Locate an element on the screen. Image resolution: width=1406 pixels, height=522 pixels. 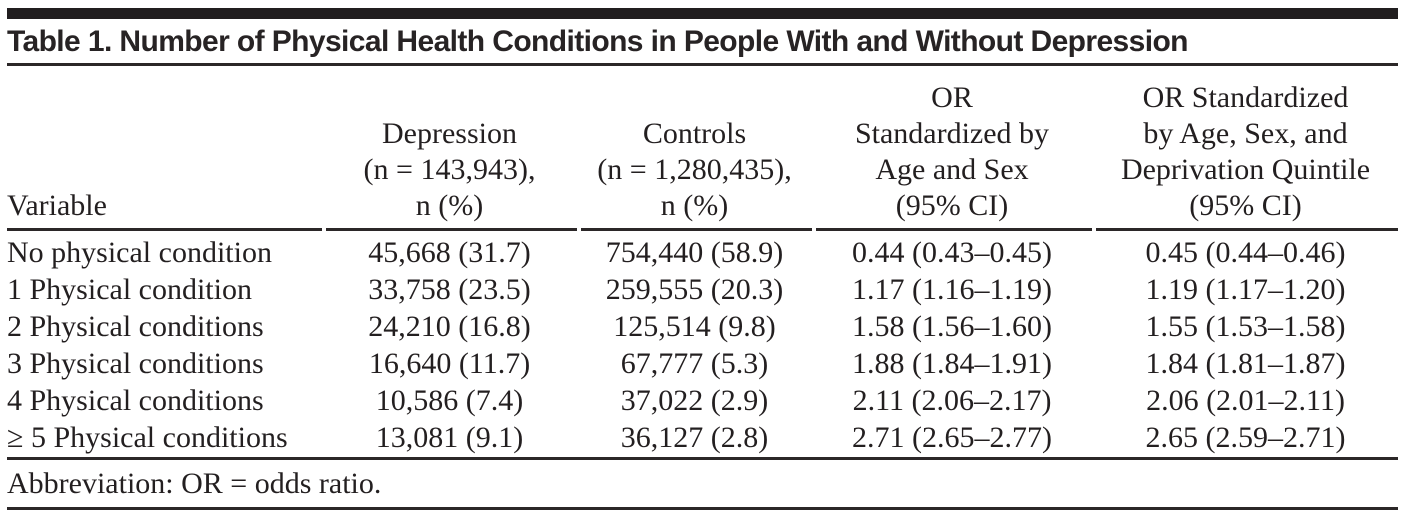
column-header-line: by Age, Sex, and is located at coordinates (1245, 133).